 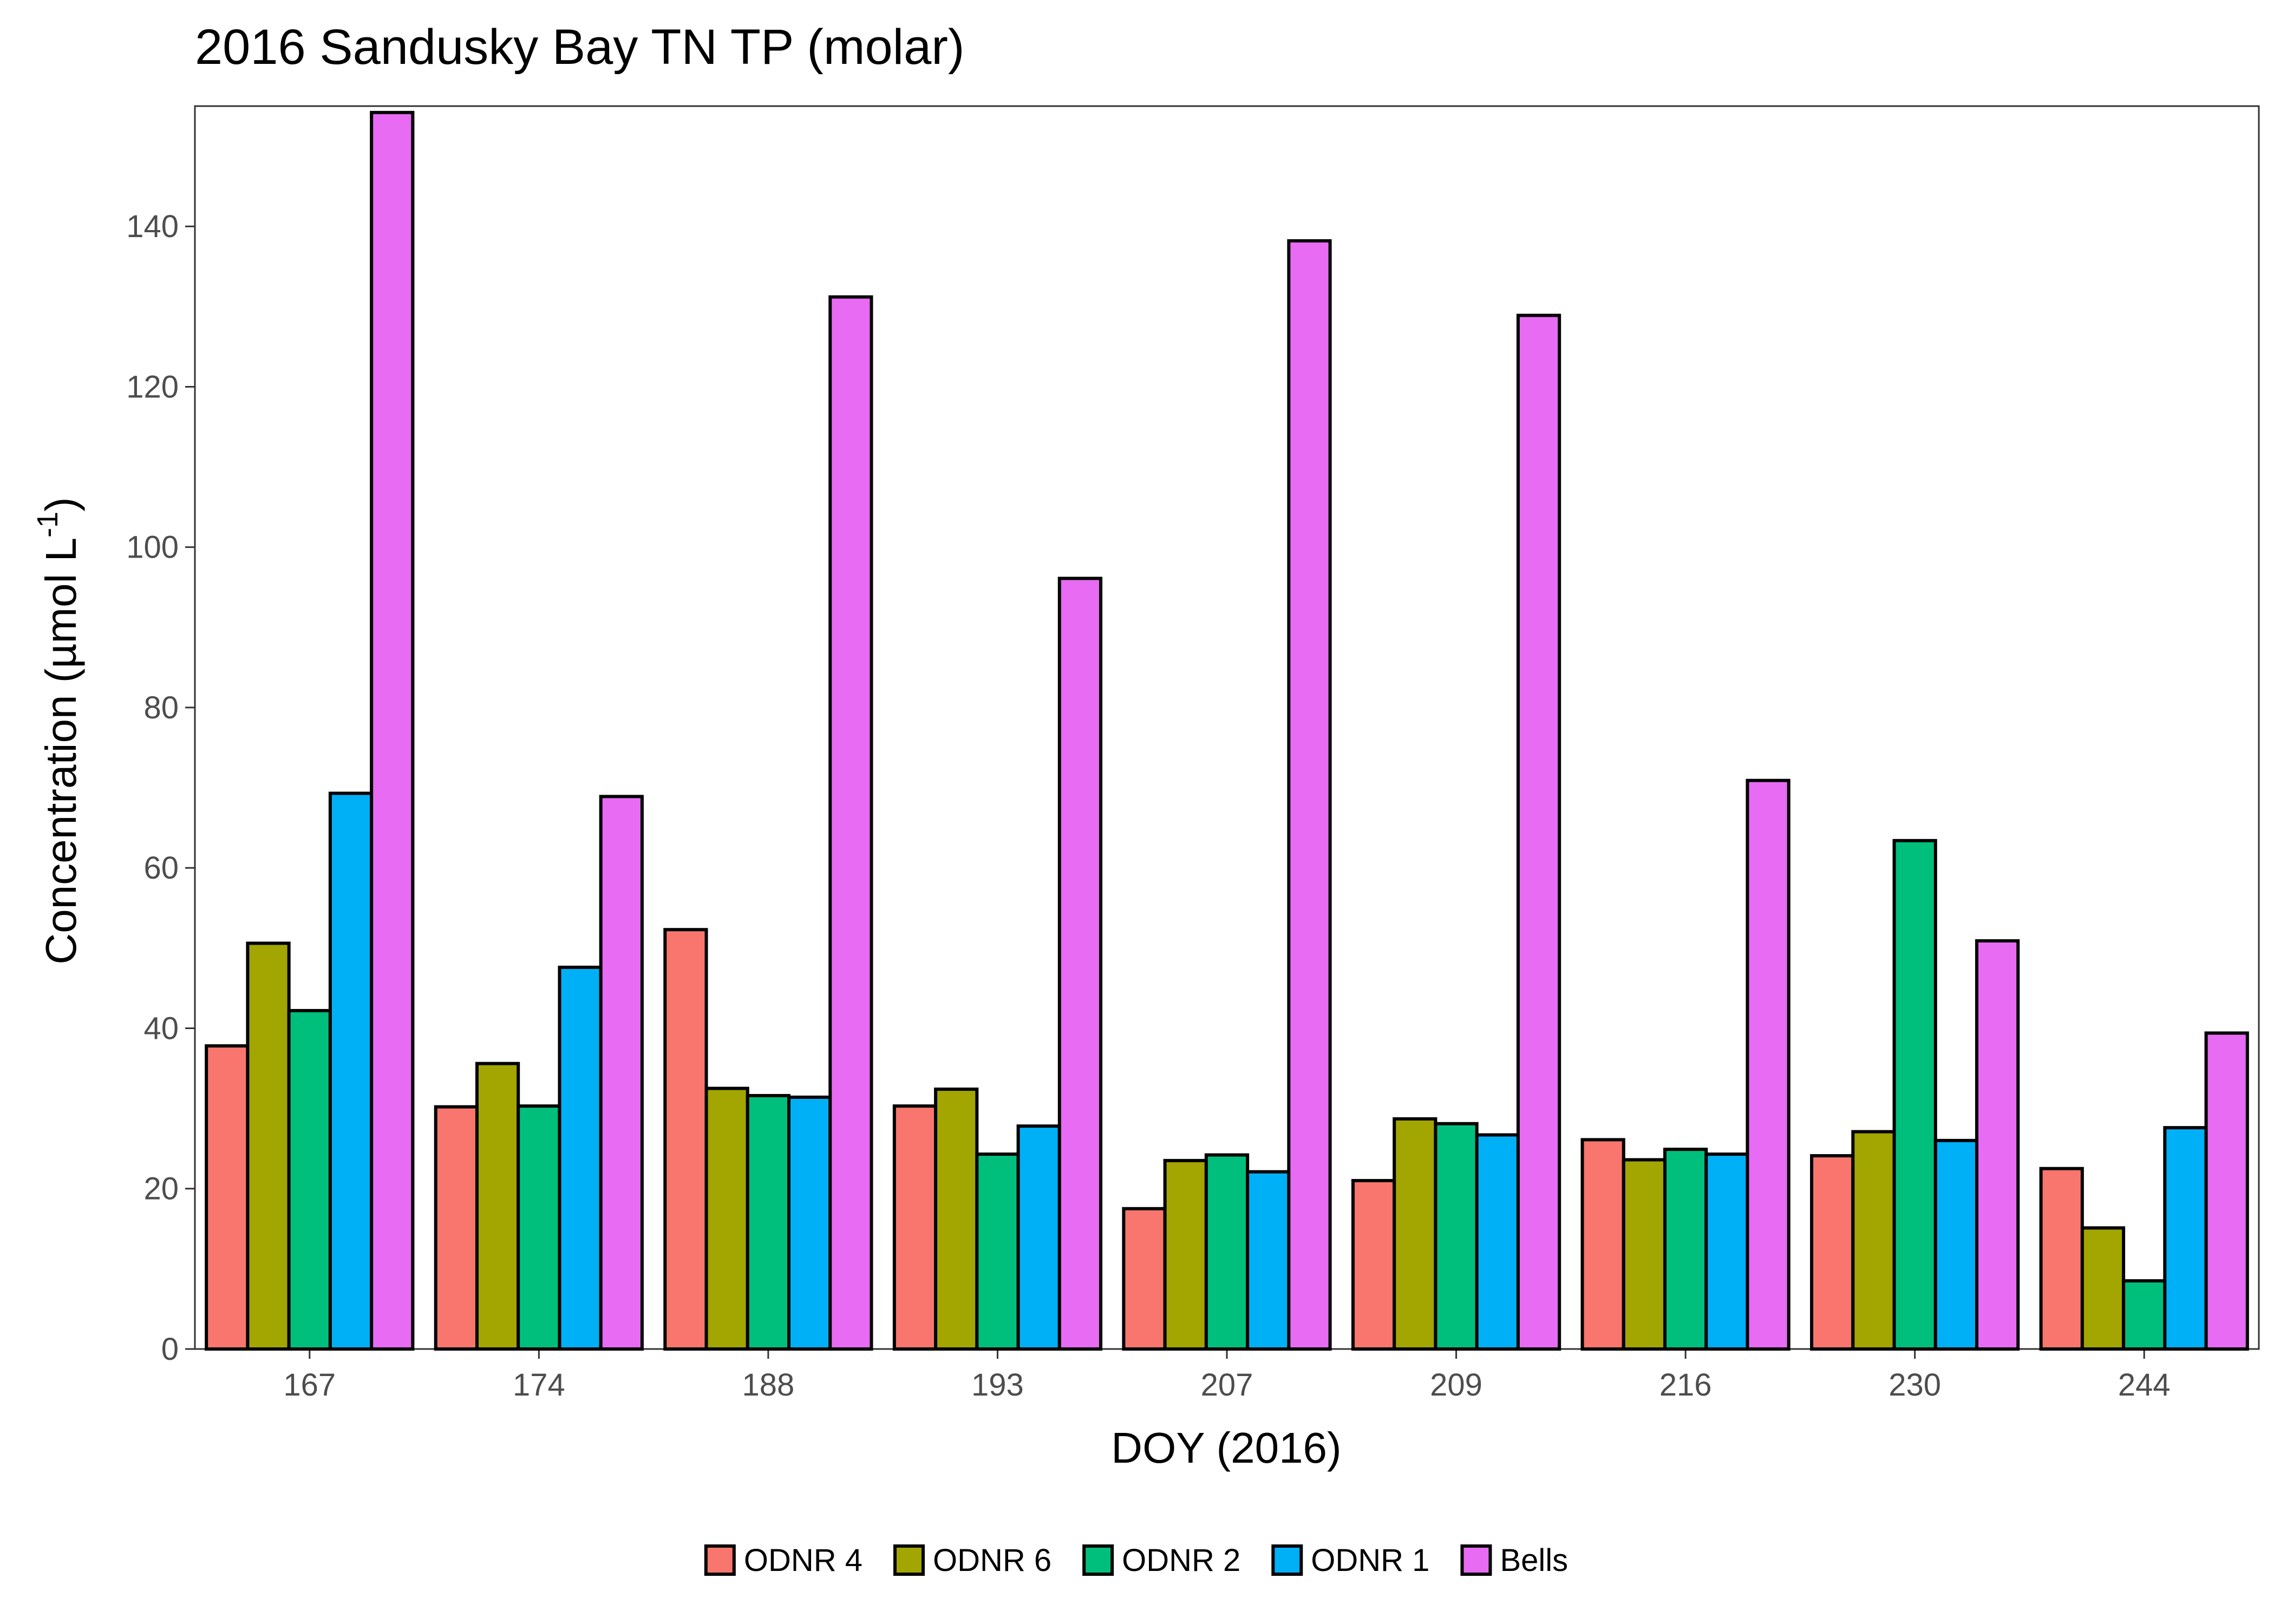 I want to click on x-tick-label: 193, so click(x=998, y=1385).